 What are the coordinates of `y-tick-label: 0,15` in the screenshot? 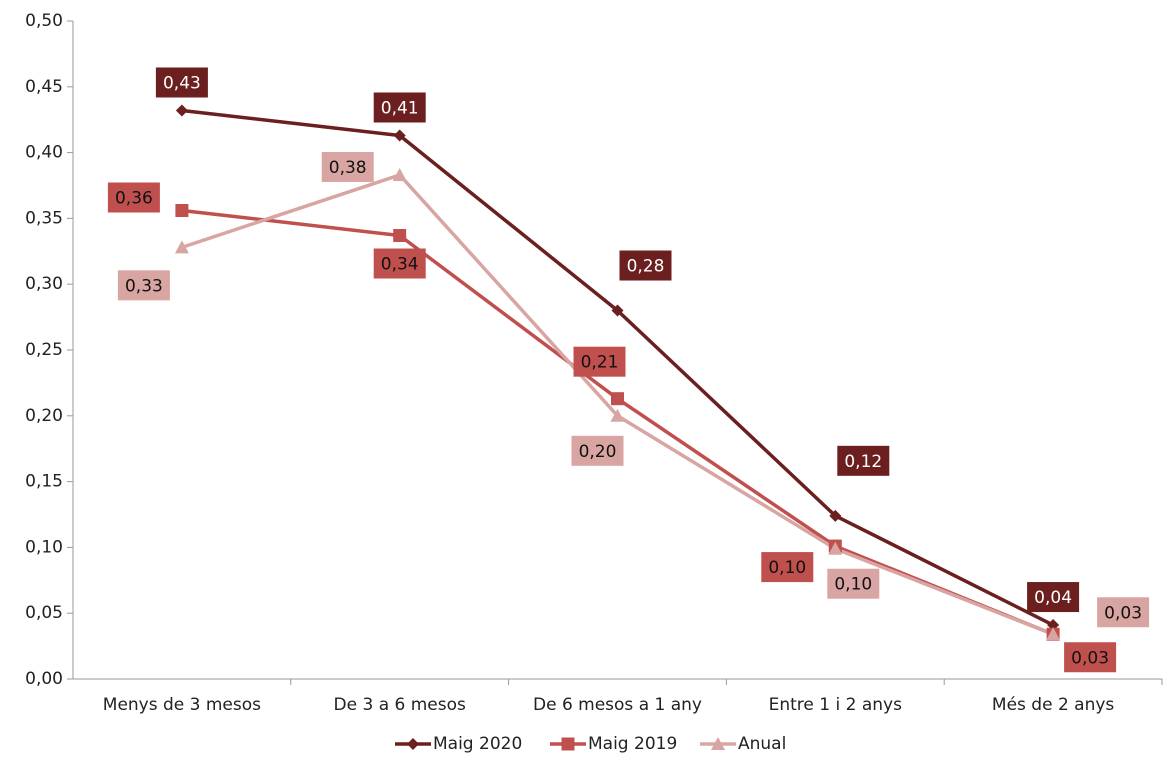 It's located at (44, 482).